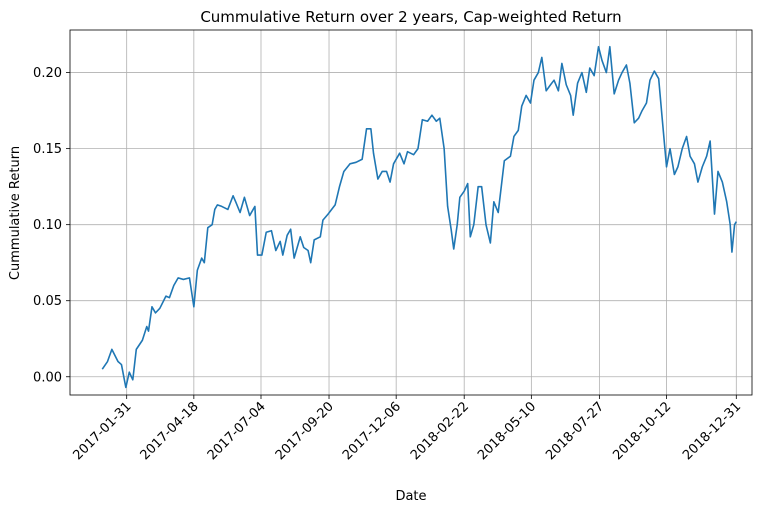 The height and width of the screenshot is (514, 779). Describe the element at coordinates (47, 377) in the screenshot. I see `y-tick-label: 0.00` at that location.